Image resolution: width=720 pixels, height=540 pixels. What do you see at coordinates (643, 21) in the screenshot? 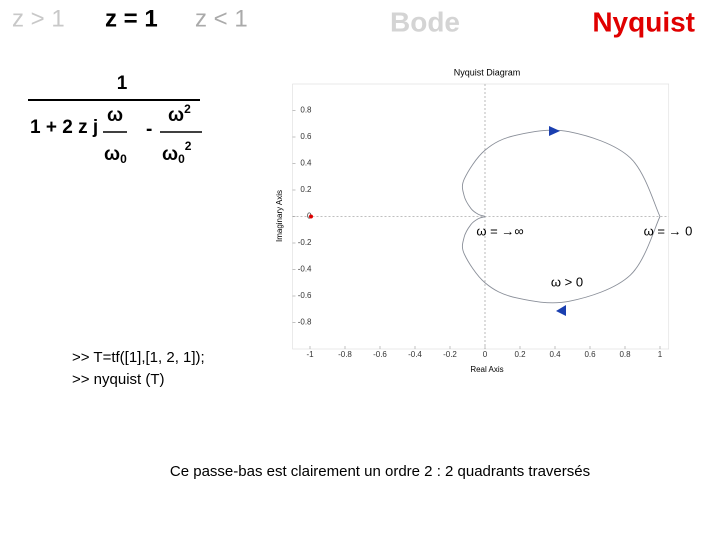
I see `nyquist-title: Nyquist` at bounding box center [643, 21].